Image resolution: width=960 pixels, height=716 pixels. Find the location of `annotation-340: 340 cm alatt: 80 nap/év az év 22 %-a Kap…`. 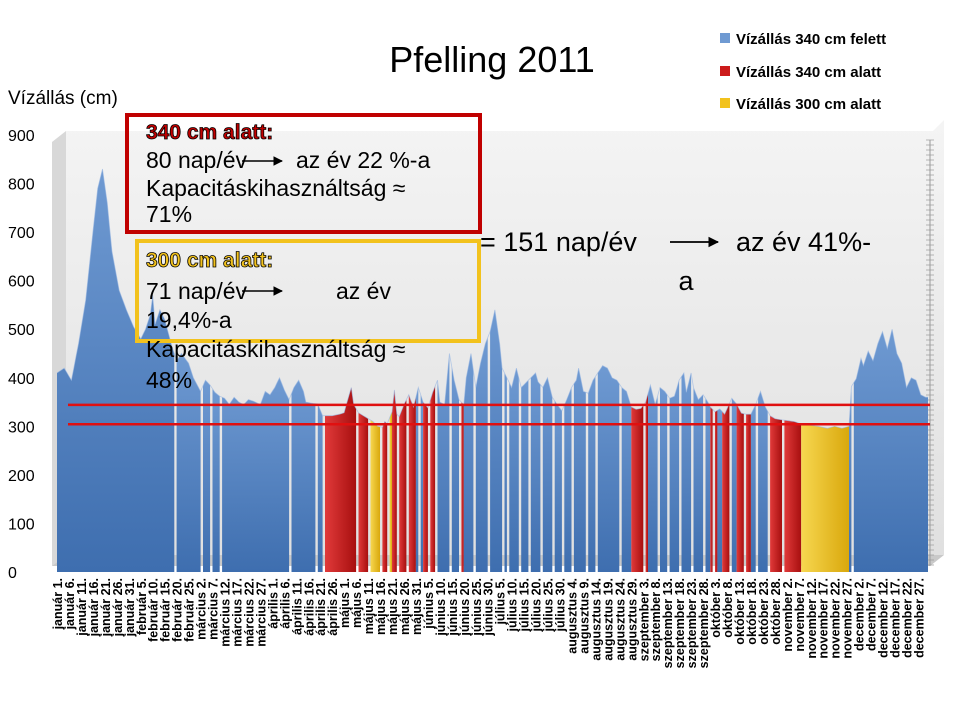

annotation-340: 340 cm alatt: 80 nap/év az év 22 %-a Kap… is located at coordinates (303, 173).